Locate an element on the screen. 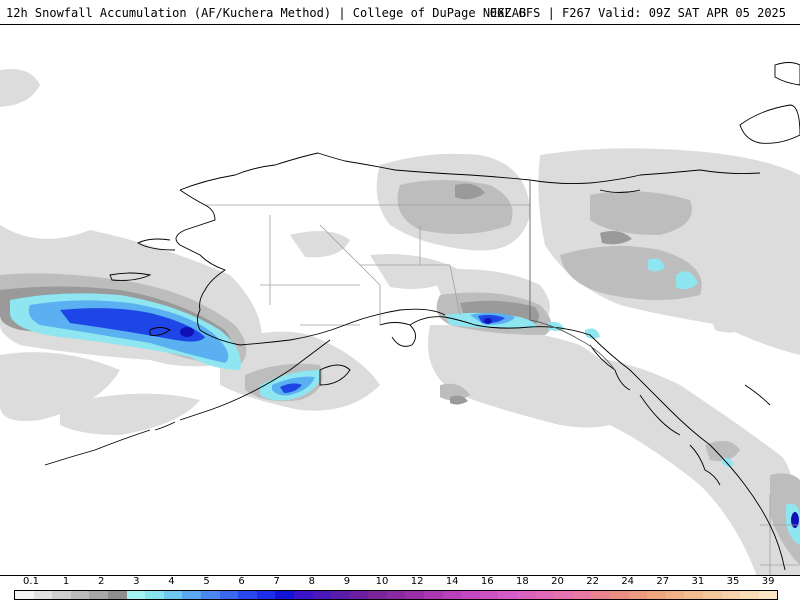 The height and width of the screenshot is (600, 800). legend-label: 16 is located at coordinates (487, 581).